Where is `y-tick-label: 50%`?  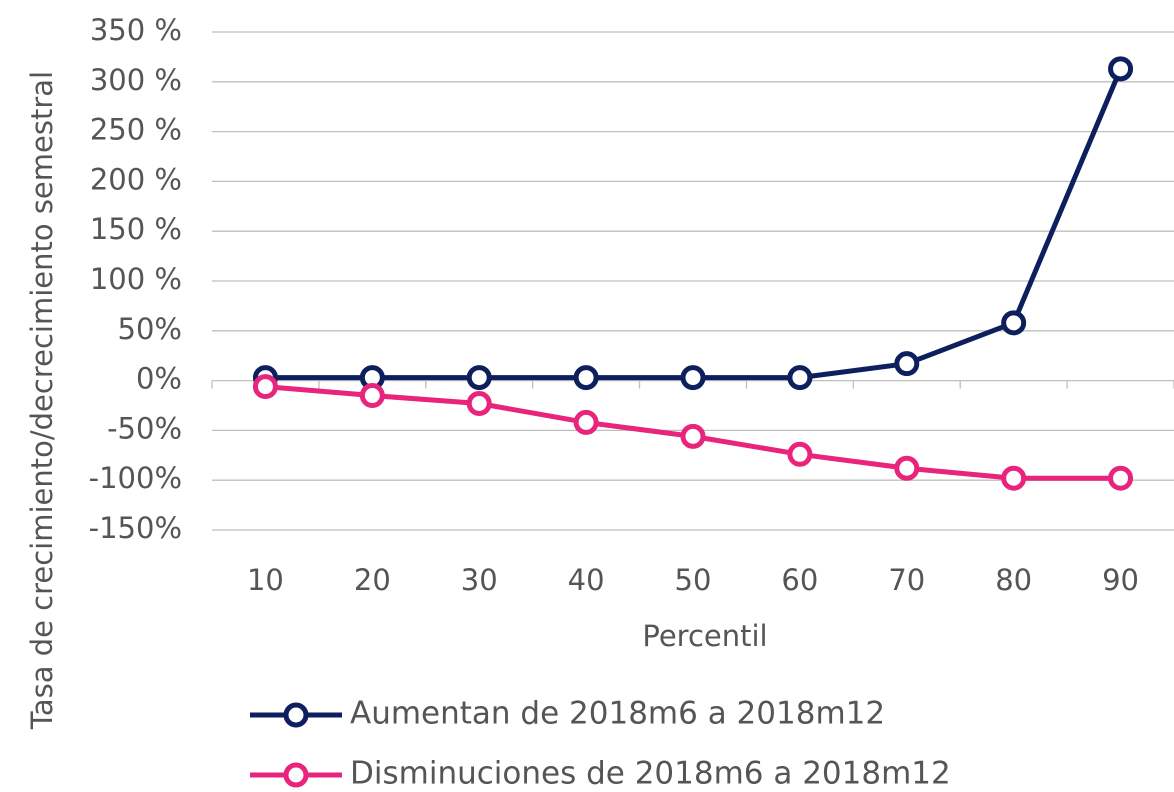
y-tick-label: 50% is located at coordinates (150, 329).